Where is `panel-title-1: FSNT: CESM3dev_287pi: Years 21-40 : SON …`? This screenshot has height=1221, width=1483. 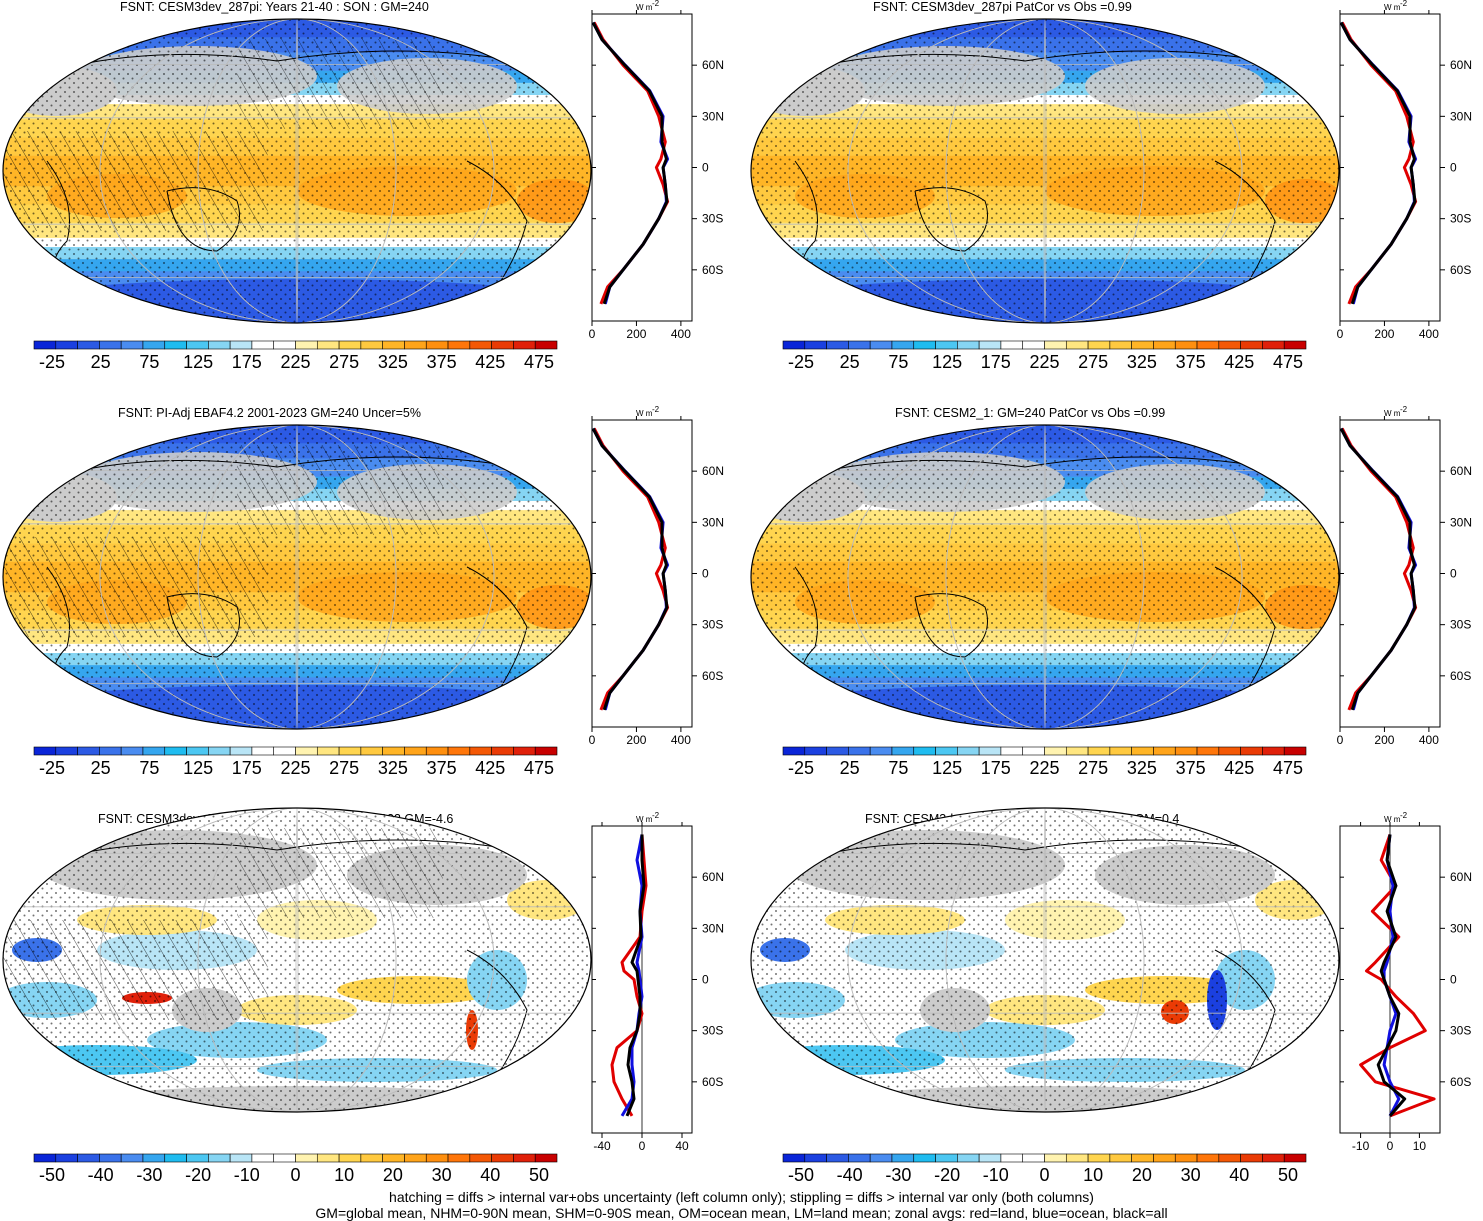 panel-title-1: FSNT: CESM3dev_287pi: Years 21-40 : SON … is located at coordinates (274, 7).